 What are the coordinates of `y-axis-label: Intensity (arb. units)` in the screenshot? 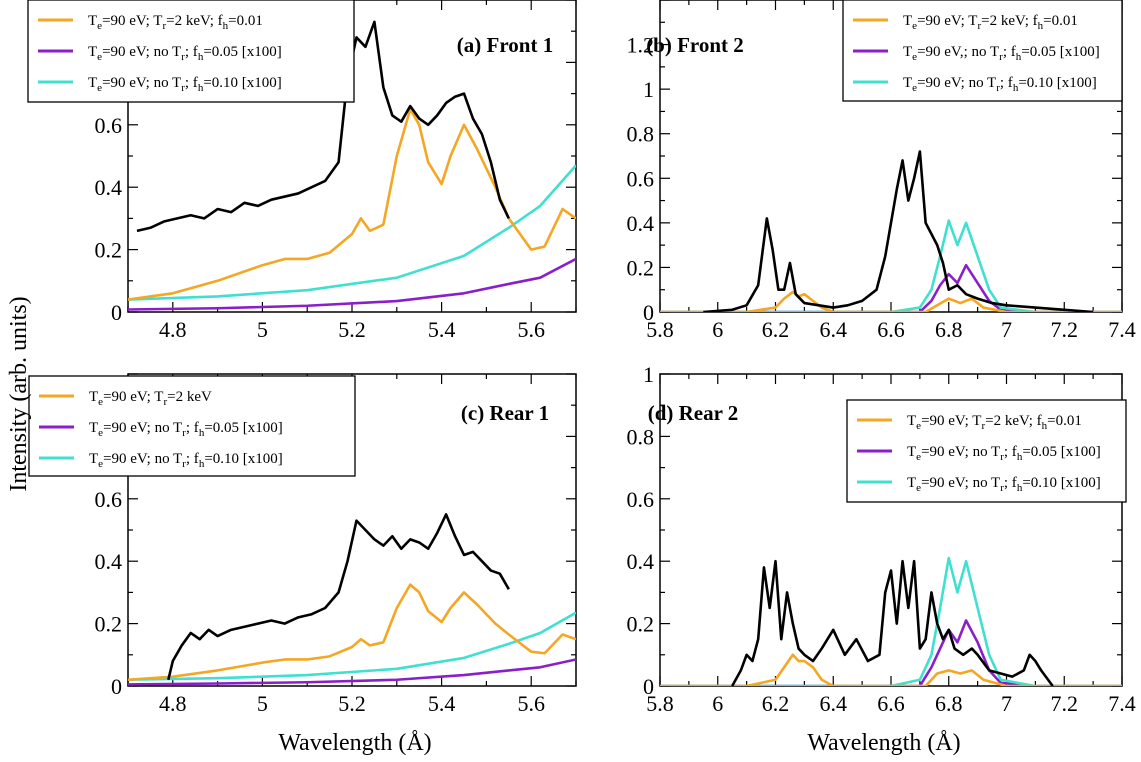 It's located at (19, 393).